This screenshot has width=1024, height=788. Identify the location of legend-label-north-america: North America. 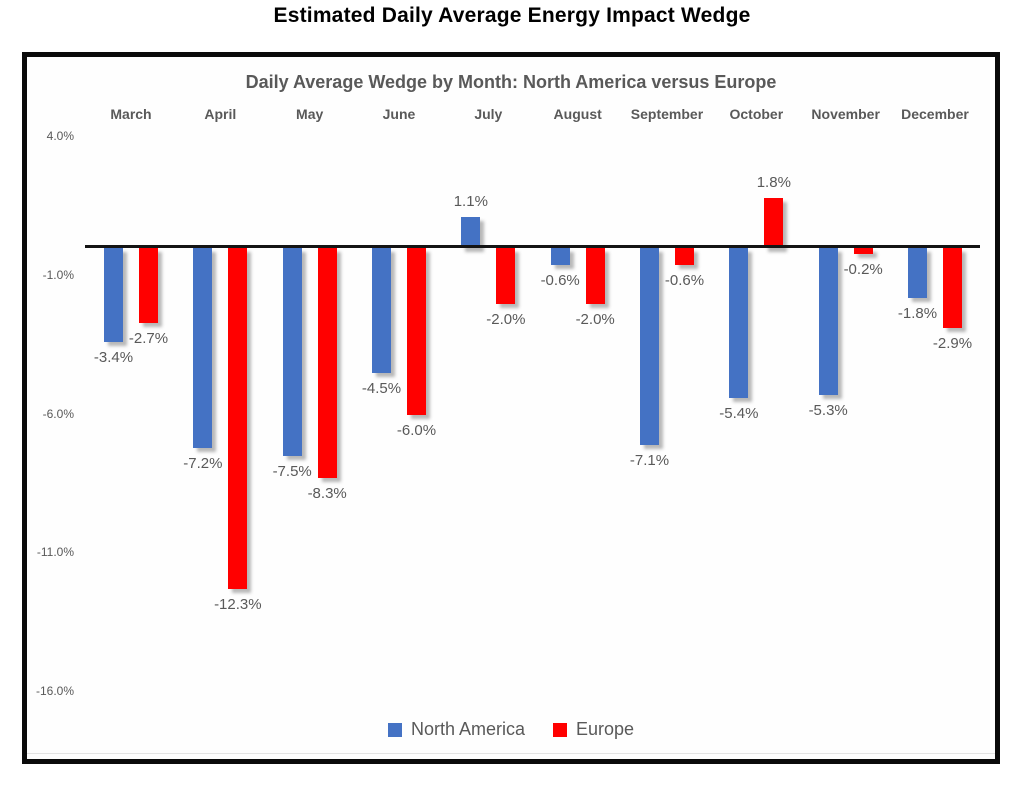
(467, 729).